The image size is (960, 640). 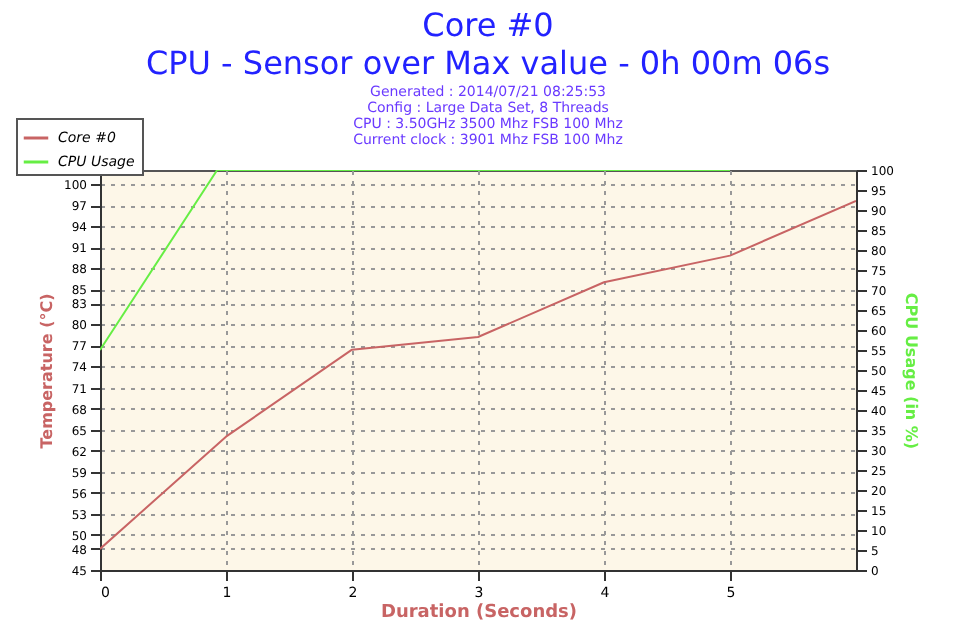 I want to click on y2-axis-title: CPU Usage (in %), so click(x=910, y=371).